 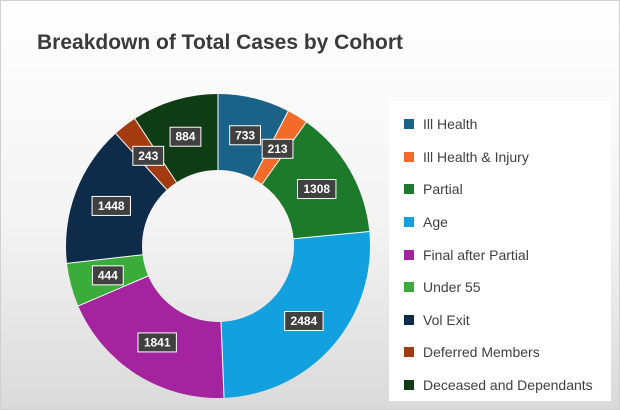 I want to click on legend-item-partial: Partial, so click(x=500, y=189).